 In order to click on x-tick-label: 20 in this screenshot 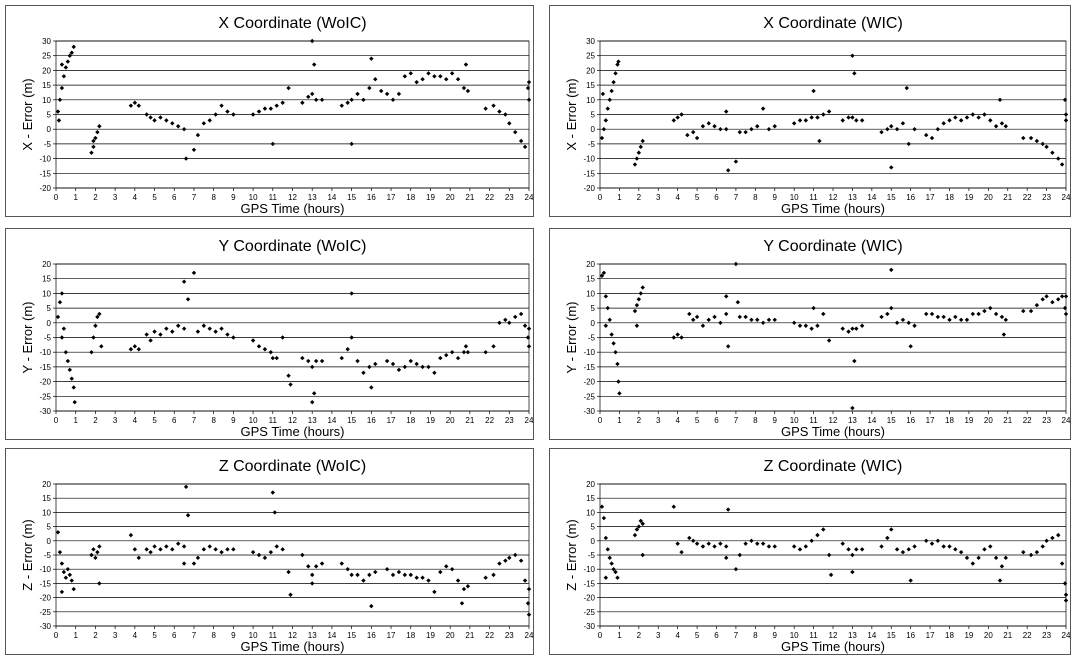, I will do `click(450, 635)`.